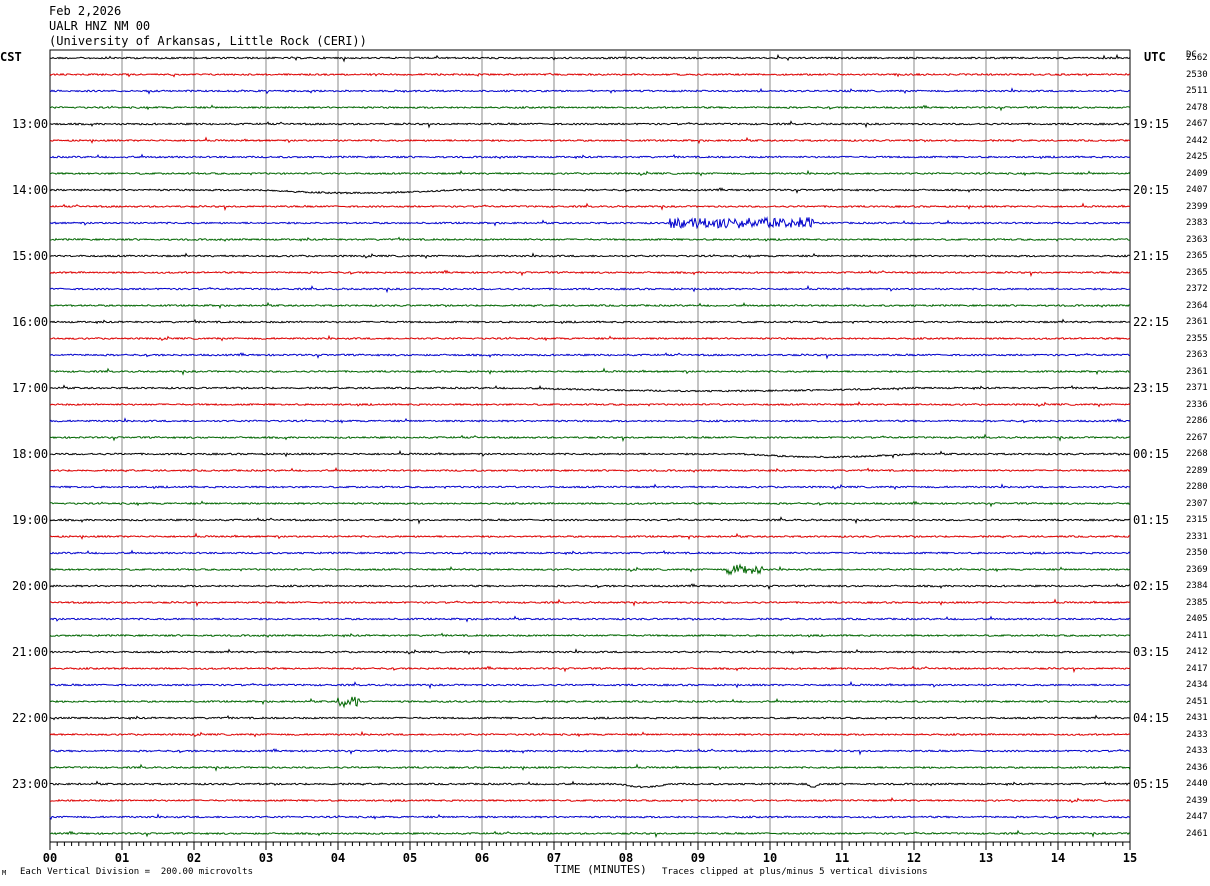  Describe the element at coordinates (1191, 55) in the screenshot. I see `dc-header: DC` at that location.